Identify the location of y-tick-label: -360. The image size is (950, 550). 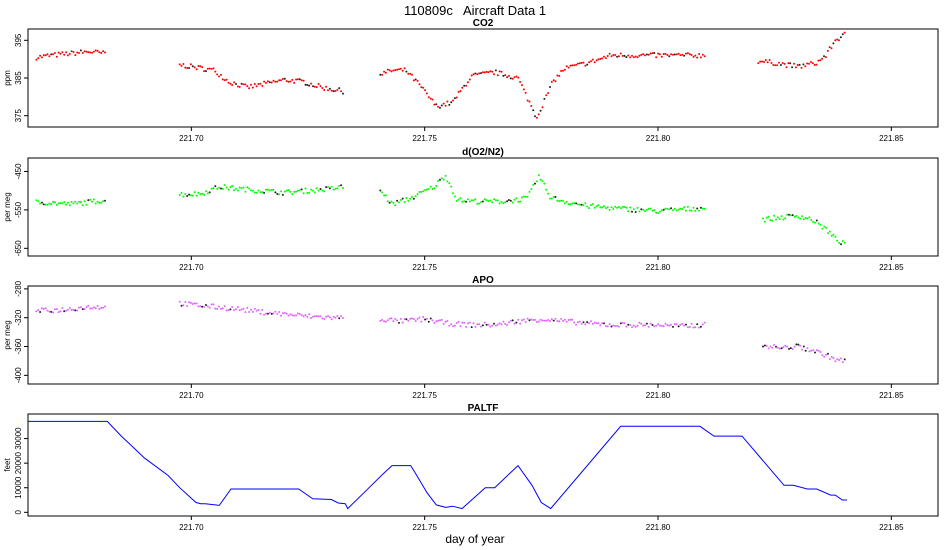
(18, 346).